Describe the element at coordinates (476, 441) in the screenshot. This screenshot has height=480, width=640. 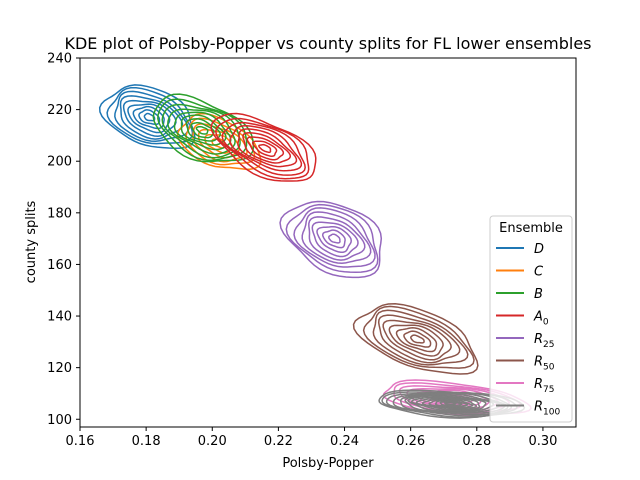
I see `x-tick-label: 0.28` at that location.